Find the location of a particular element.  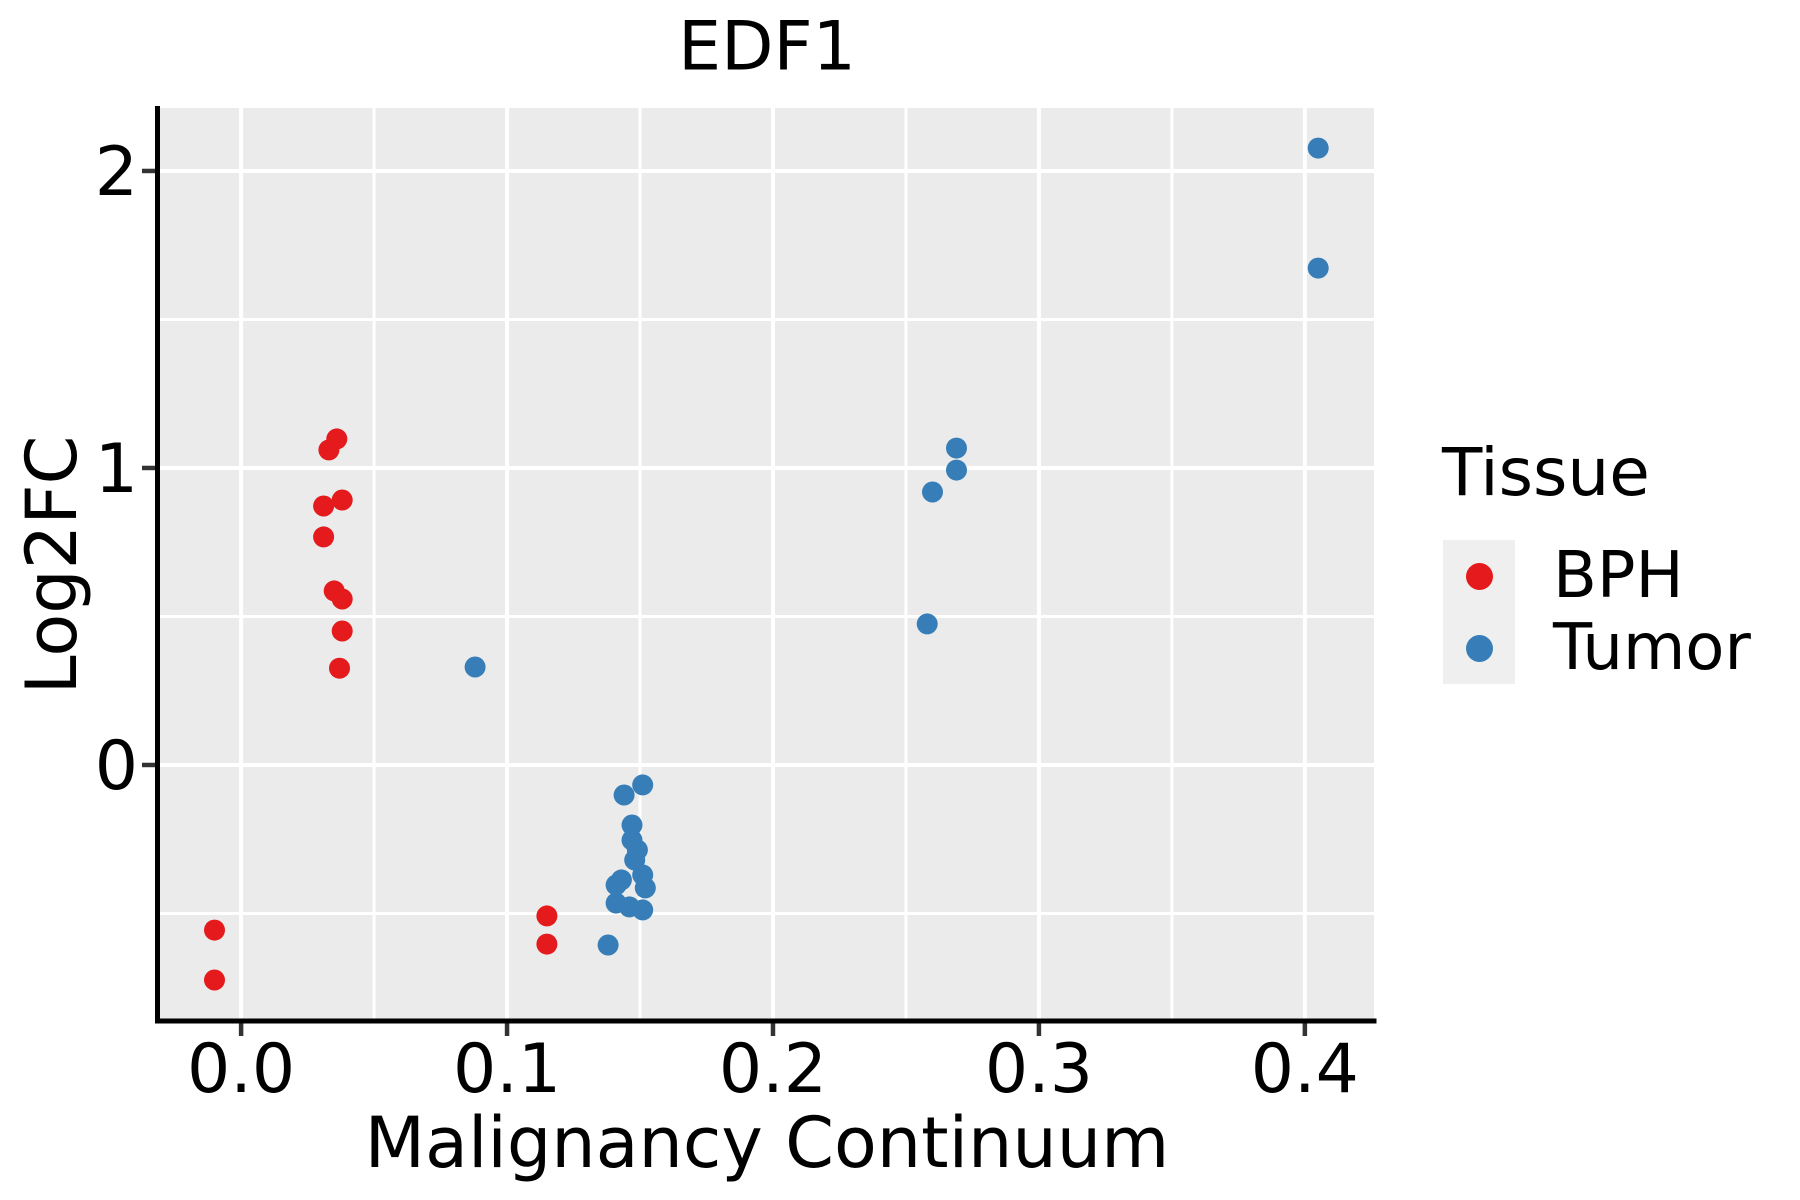

legend-label-tumor: Tumor is located at coordinates (1652, 648).